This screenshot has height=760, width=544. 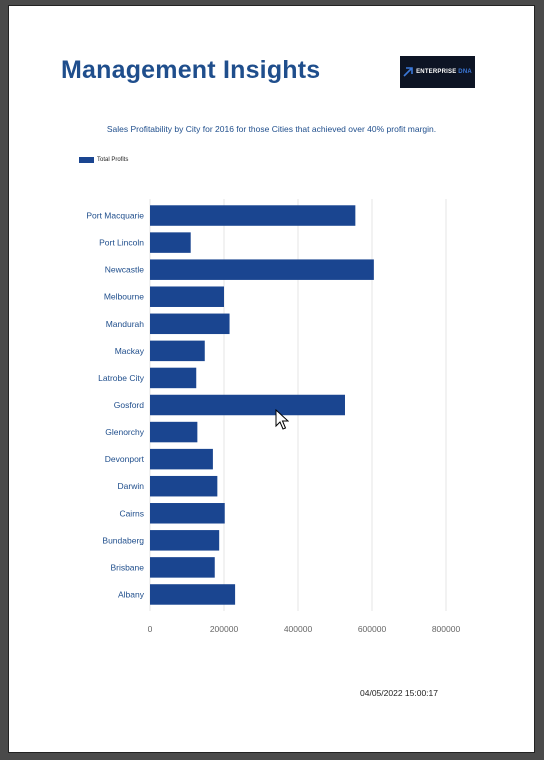 I want to click on bar-glenorchy, so click(x=174, y=432).